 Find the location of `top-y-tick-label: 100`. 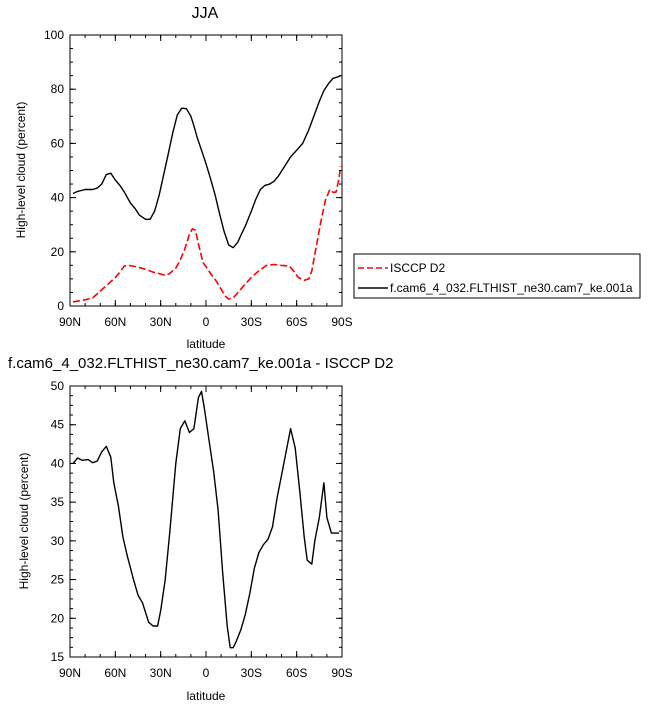

top-y-tick-label: 100 is located at coordinates (54, 35).